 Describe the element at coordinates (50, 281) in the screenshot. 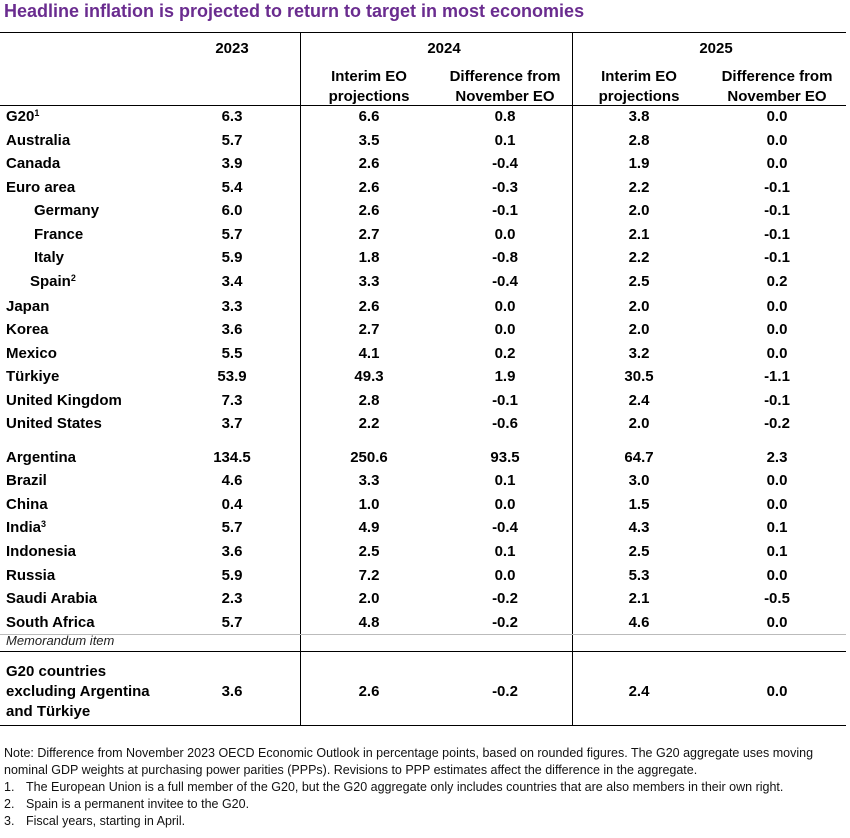

I see `row-label-text: Spain` at that location.